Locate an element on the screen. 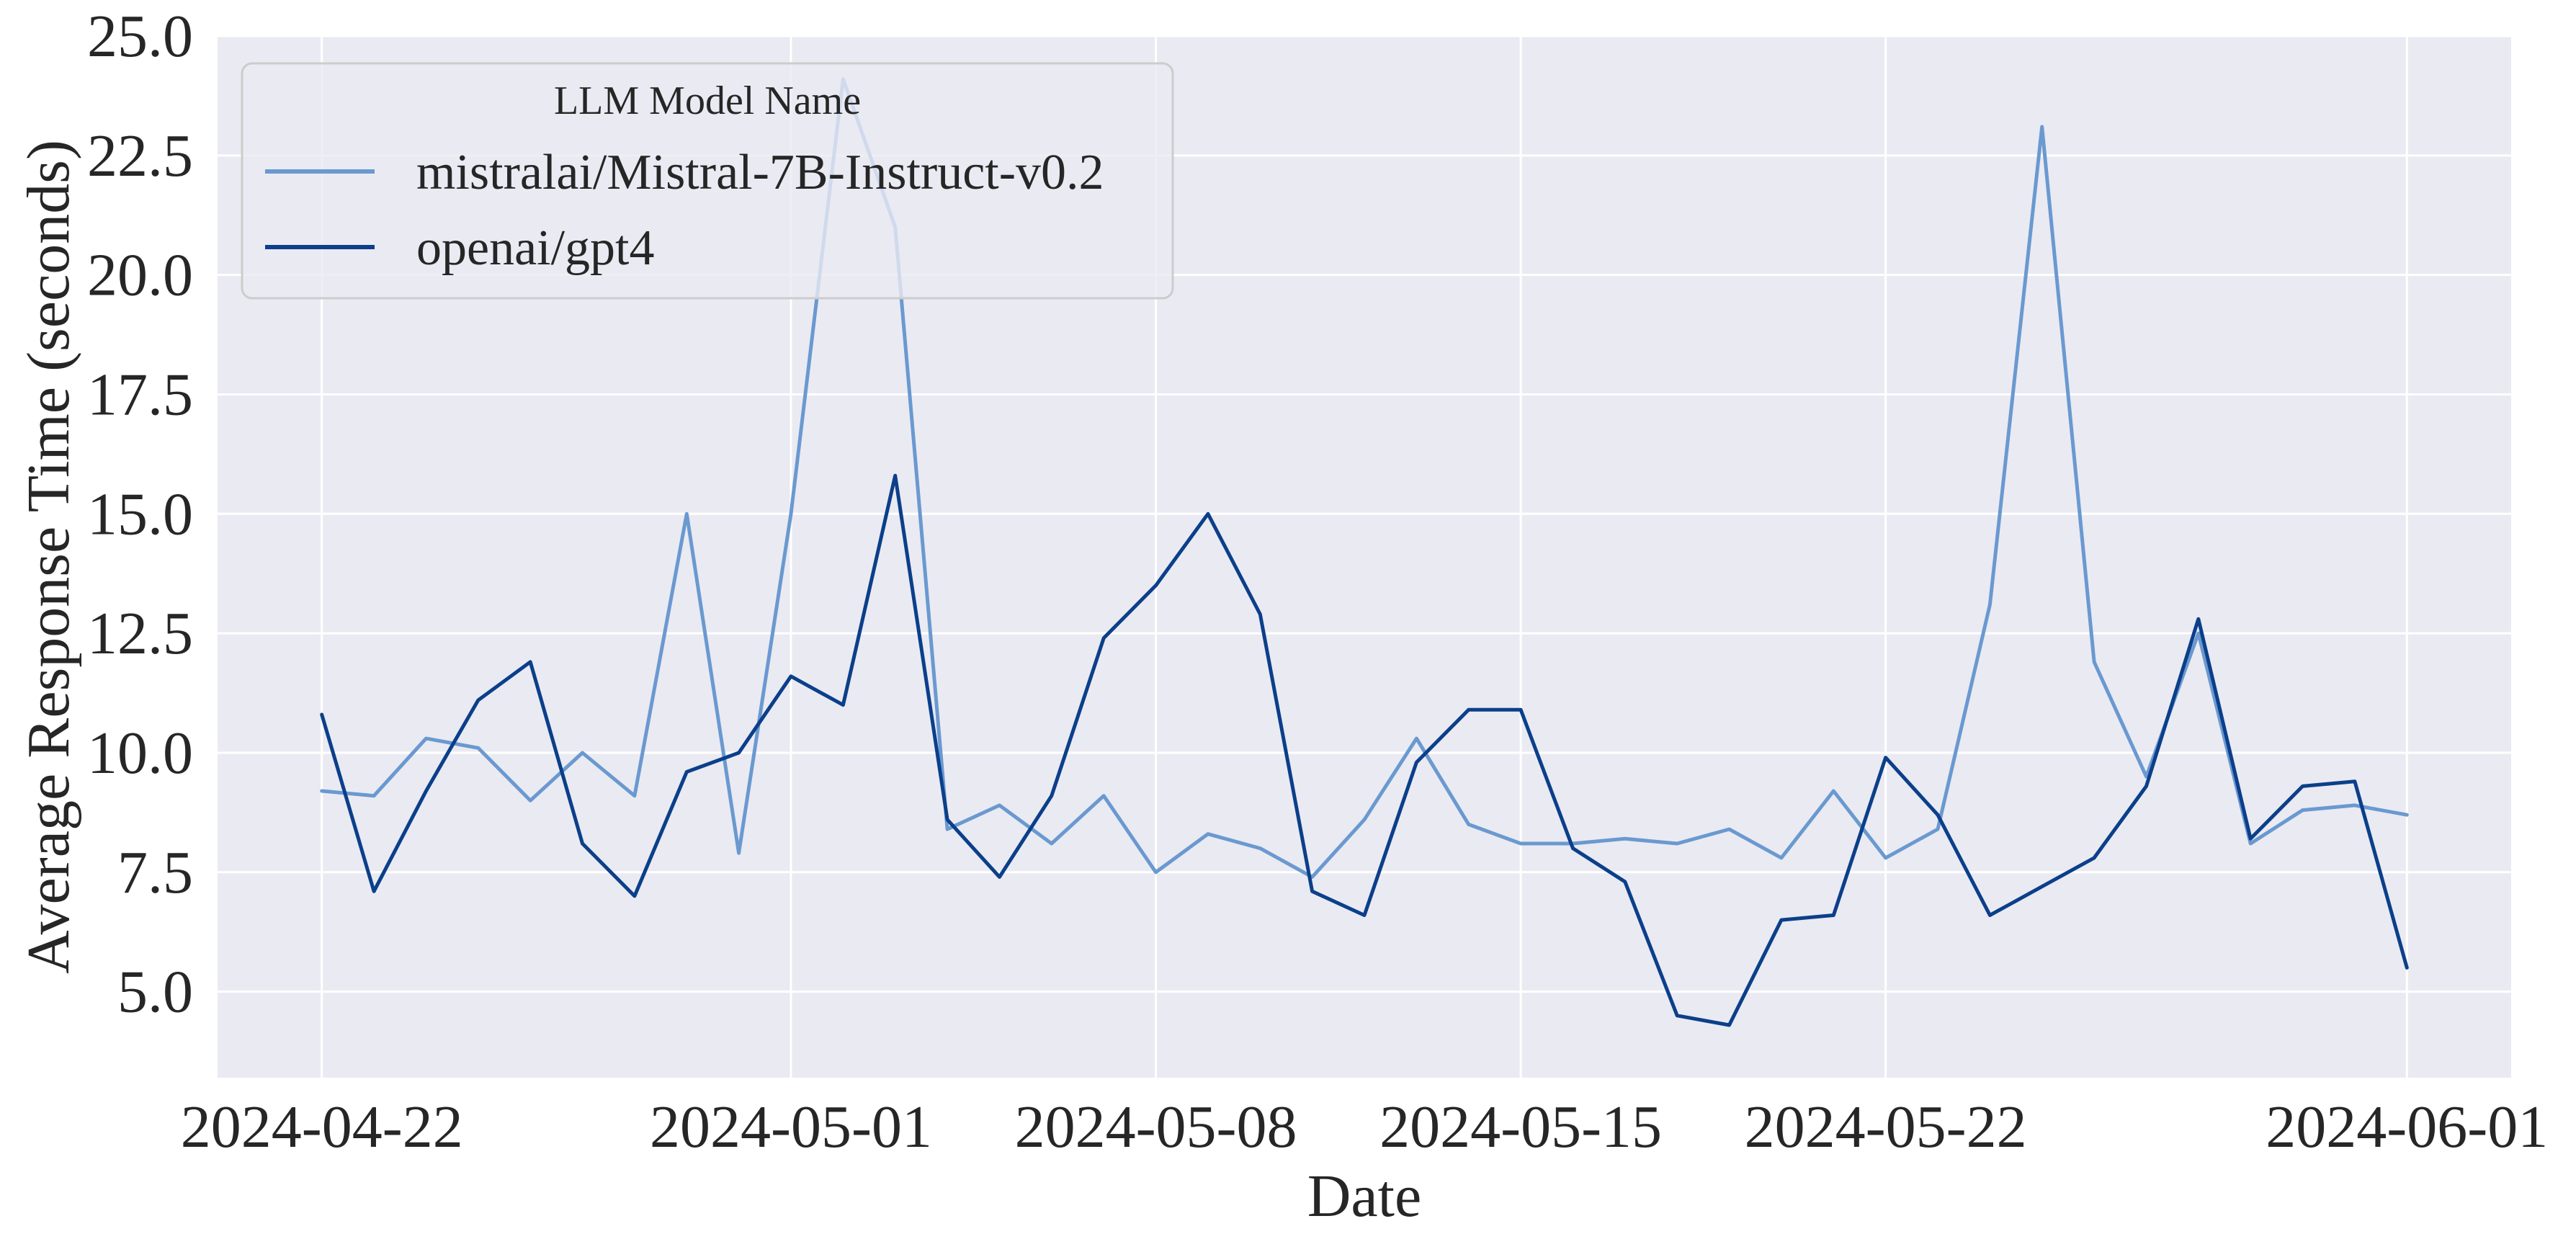 Image resolution: width=2576 pixels, height=1252 pixels. y-tick-label: 15.0 is located at coordinates (140, 513).